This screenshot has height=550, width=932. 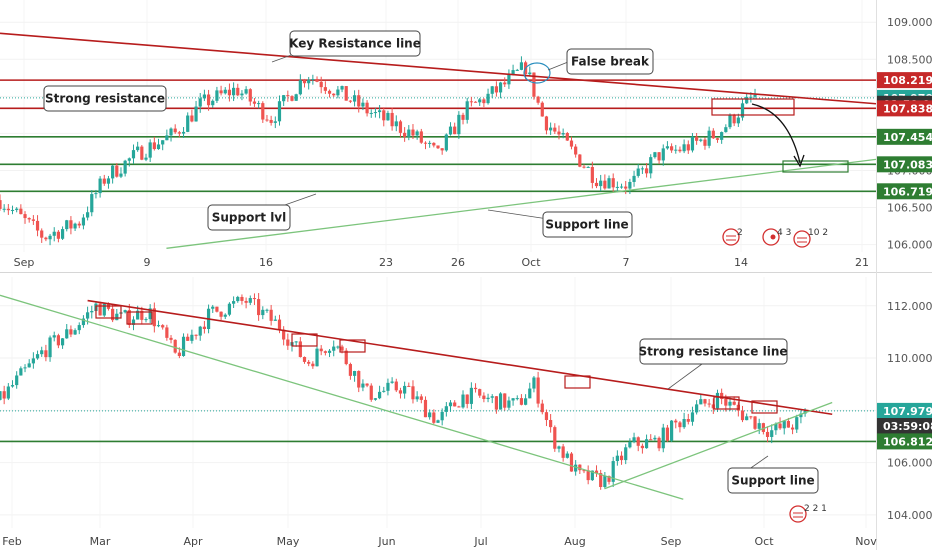 What do you see at coordinates (105, 98) in the screenshot?
I see `annotation-strong-resistance: Strong resistance` at bounding box center [105, 98].